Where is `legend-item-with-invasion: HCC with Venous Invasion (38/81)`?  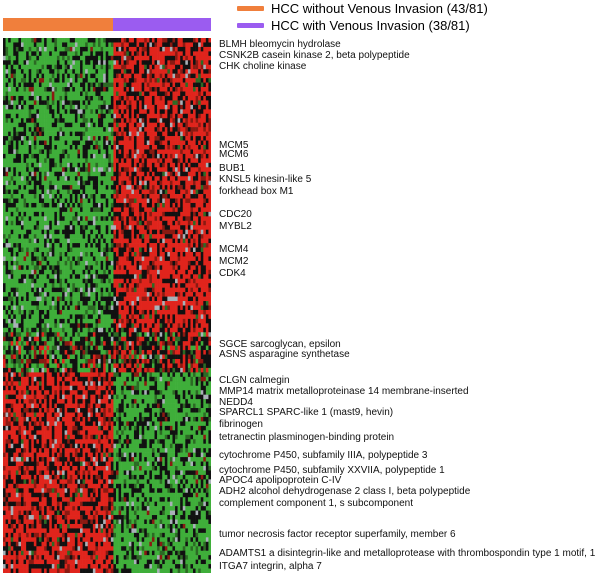 legend-item-with-invasion: HCC with Venous Invasion (38/81) is located at coordinates (353, 25).